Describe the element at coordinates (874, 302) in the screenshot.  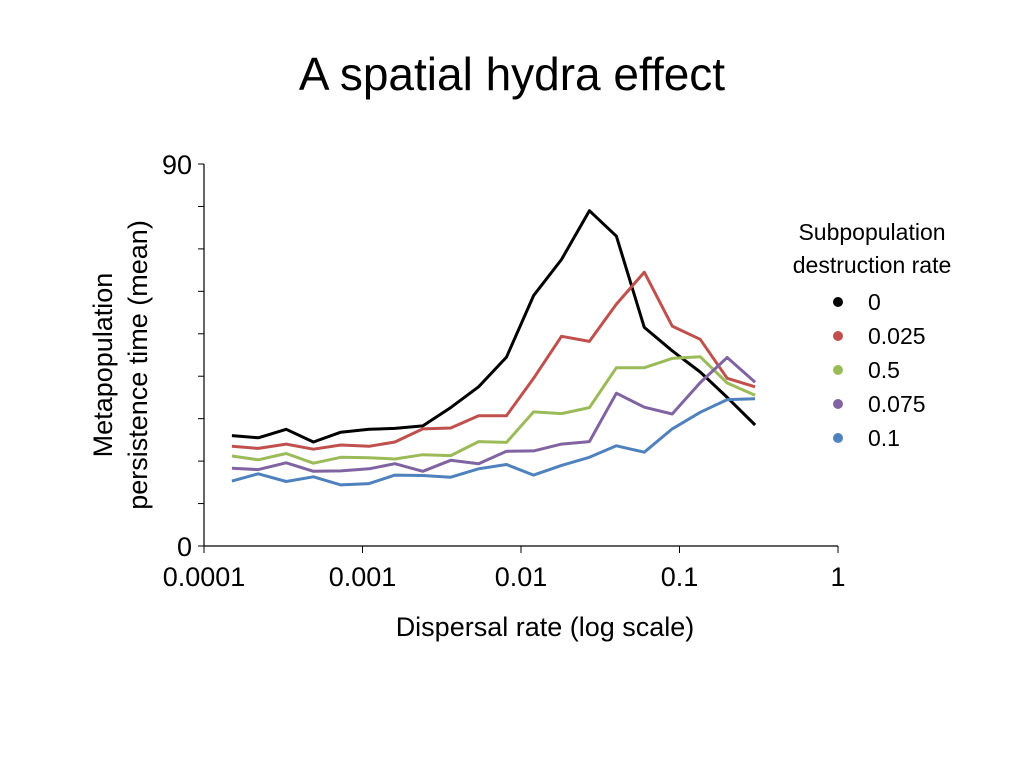
I see `legend-label-0: 0` at that location.